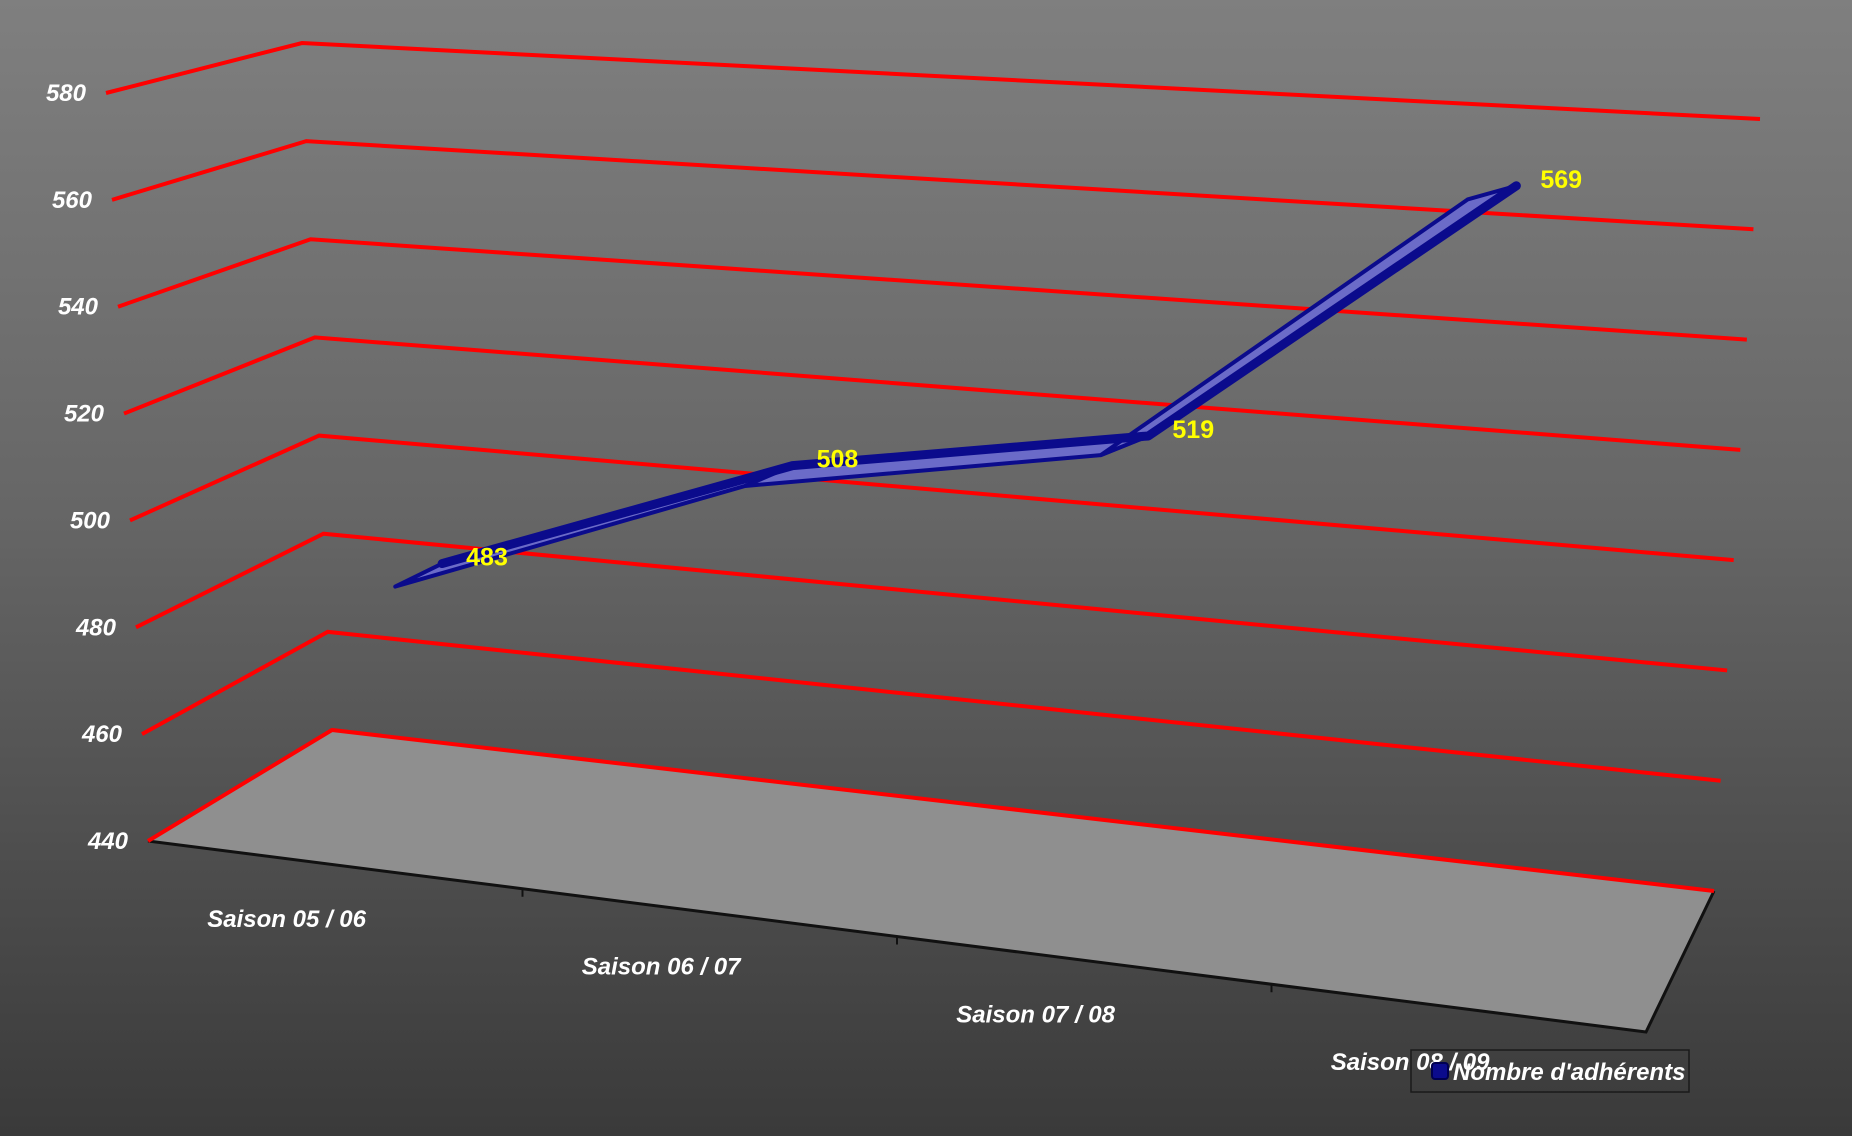  What do you see at coordinates (78, 307) in the screenshot?
I see `y-tick-label: 540` at bounding box center [78, 307].